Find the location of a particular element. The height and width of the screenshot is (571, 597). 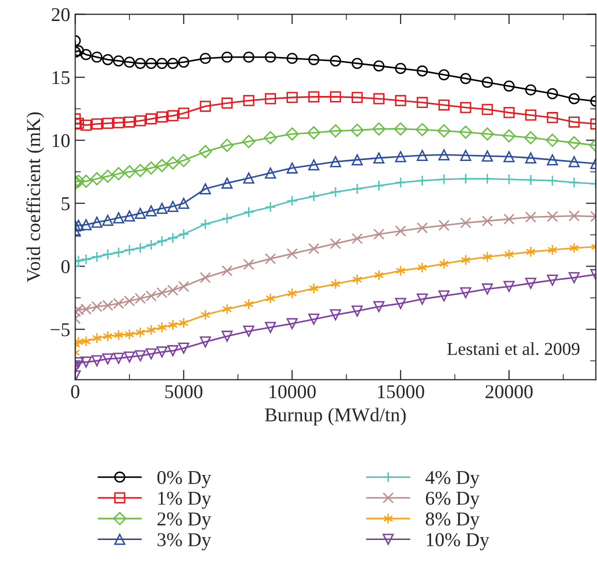

x-tick-label: 0 is located at coordinates (75, 391).